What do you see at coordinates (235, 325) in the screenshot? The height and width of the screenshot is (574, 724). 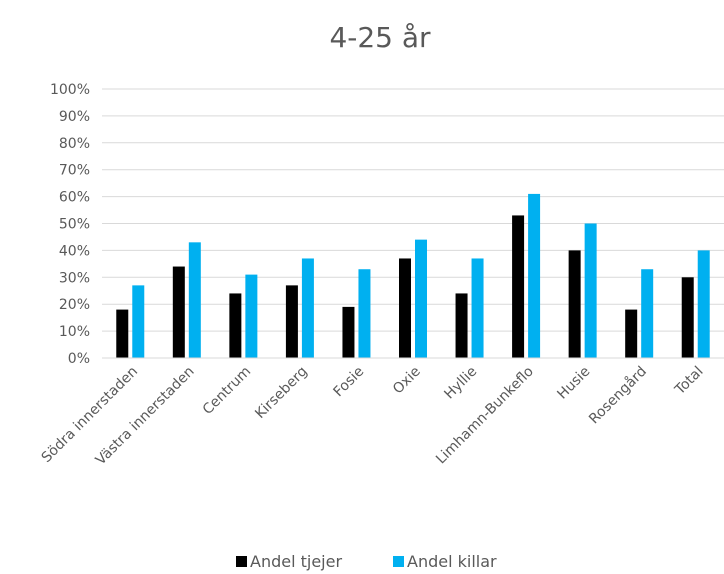 I see `bar-andel-tjejer-centrum` at bounding box center [235, 325].